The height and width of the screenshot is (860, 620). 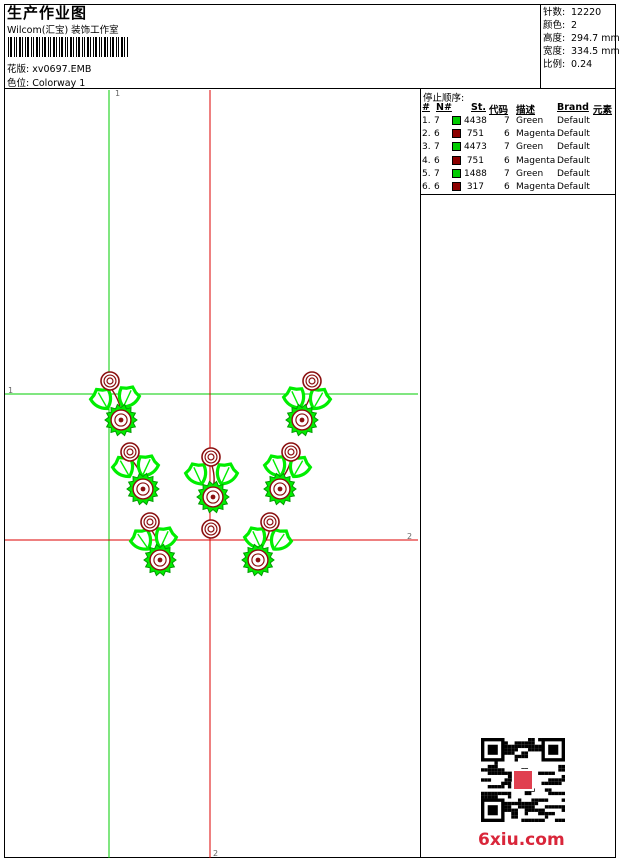 What do you see at coordinates (573, 107) in the screenshot?
I see `col-brand: Brand` at bounding box center [573, 107].